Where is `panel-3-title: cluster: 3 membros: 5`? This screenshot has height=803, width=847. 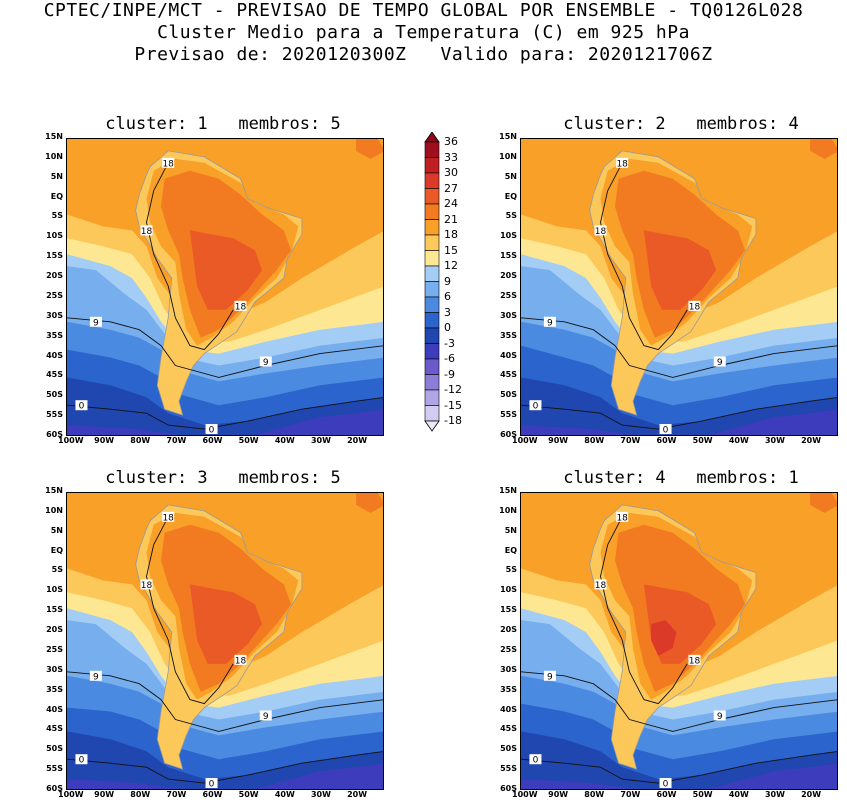 panel-3-title: cluster: 3 membros: 5 is located at coordinates (223, 478).